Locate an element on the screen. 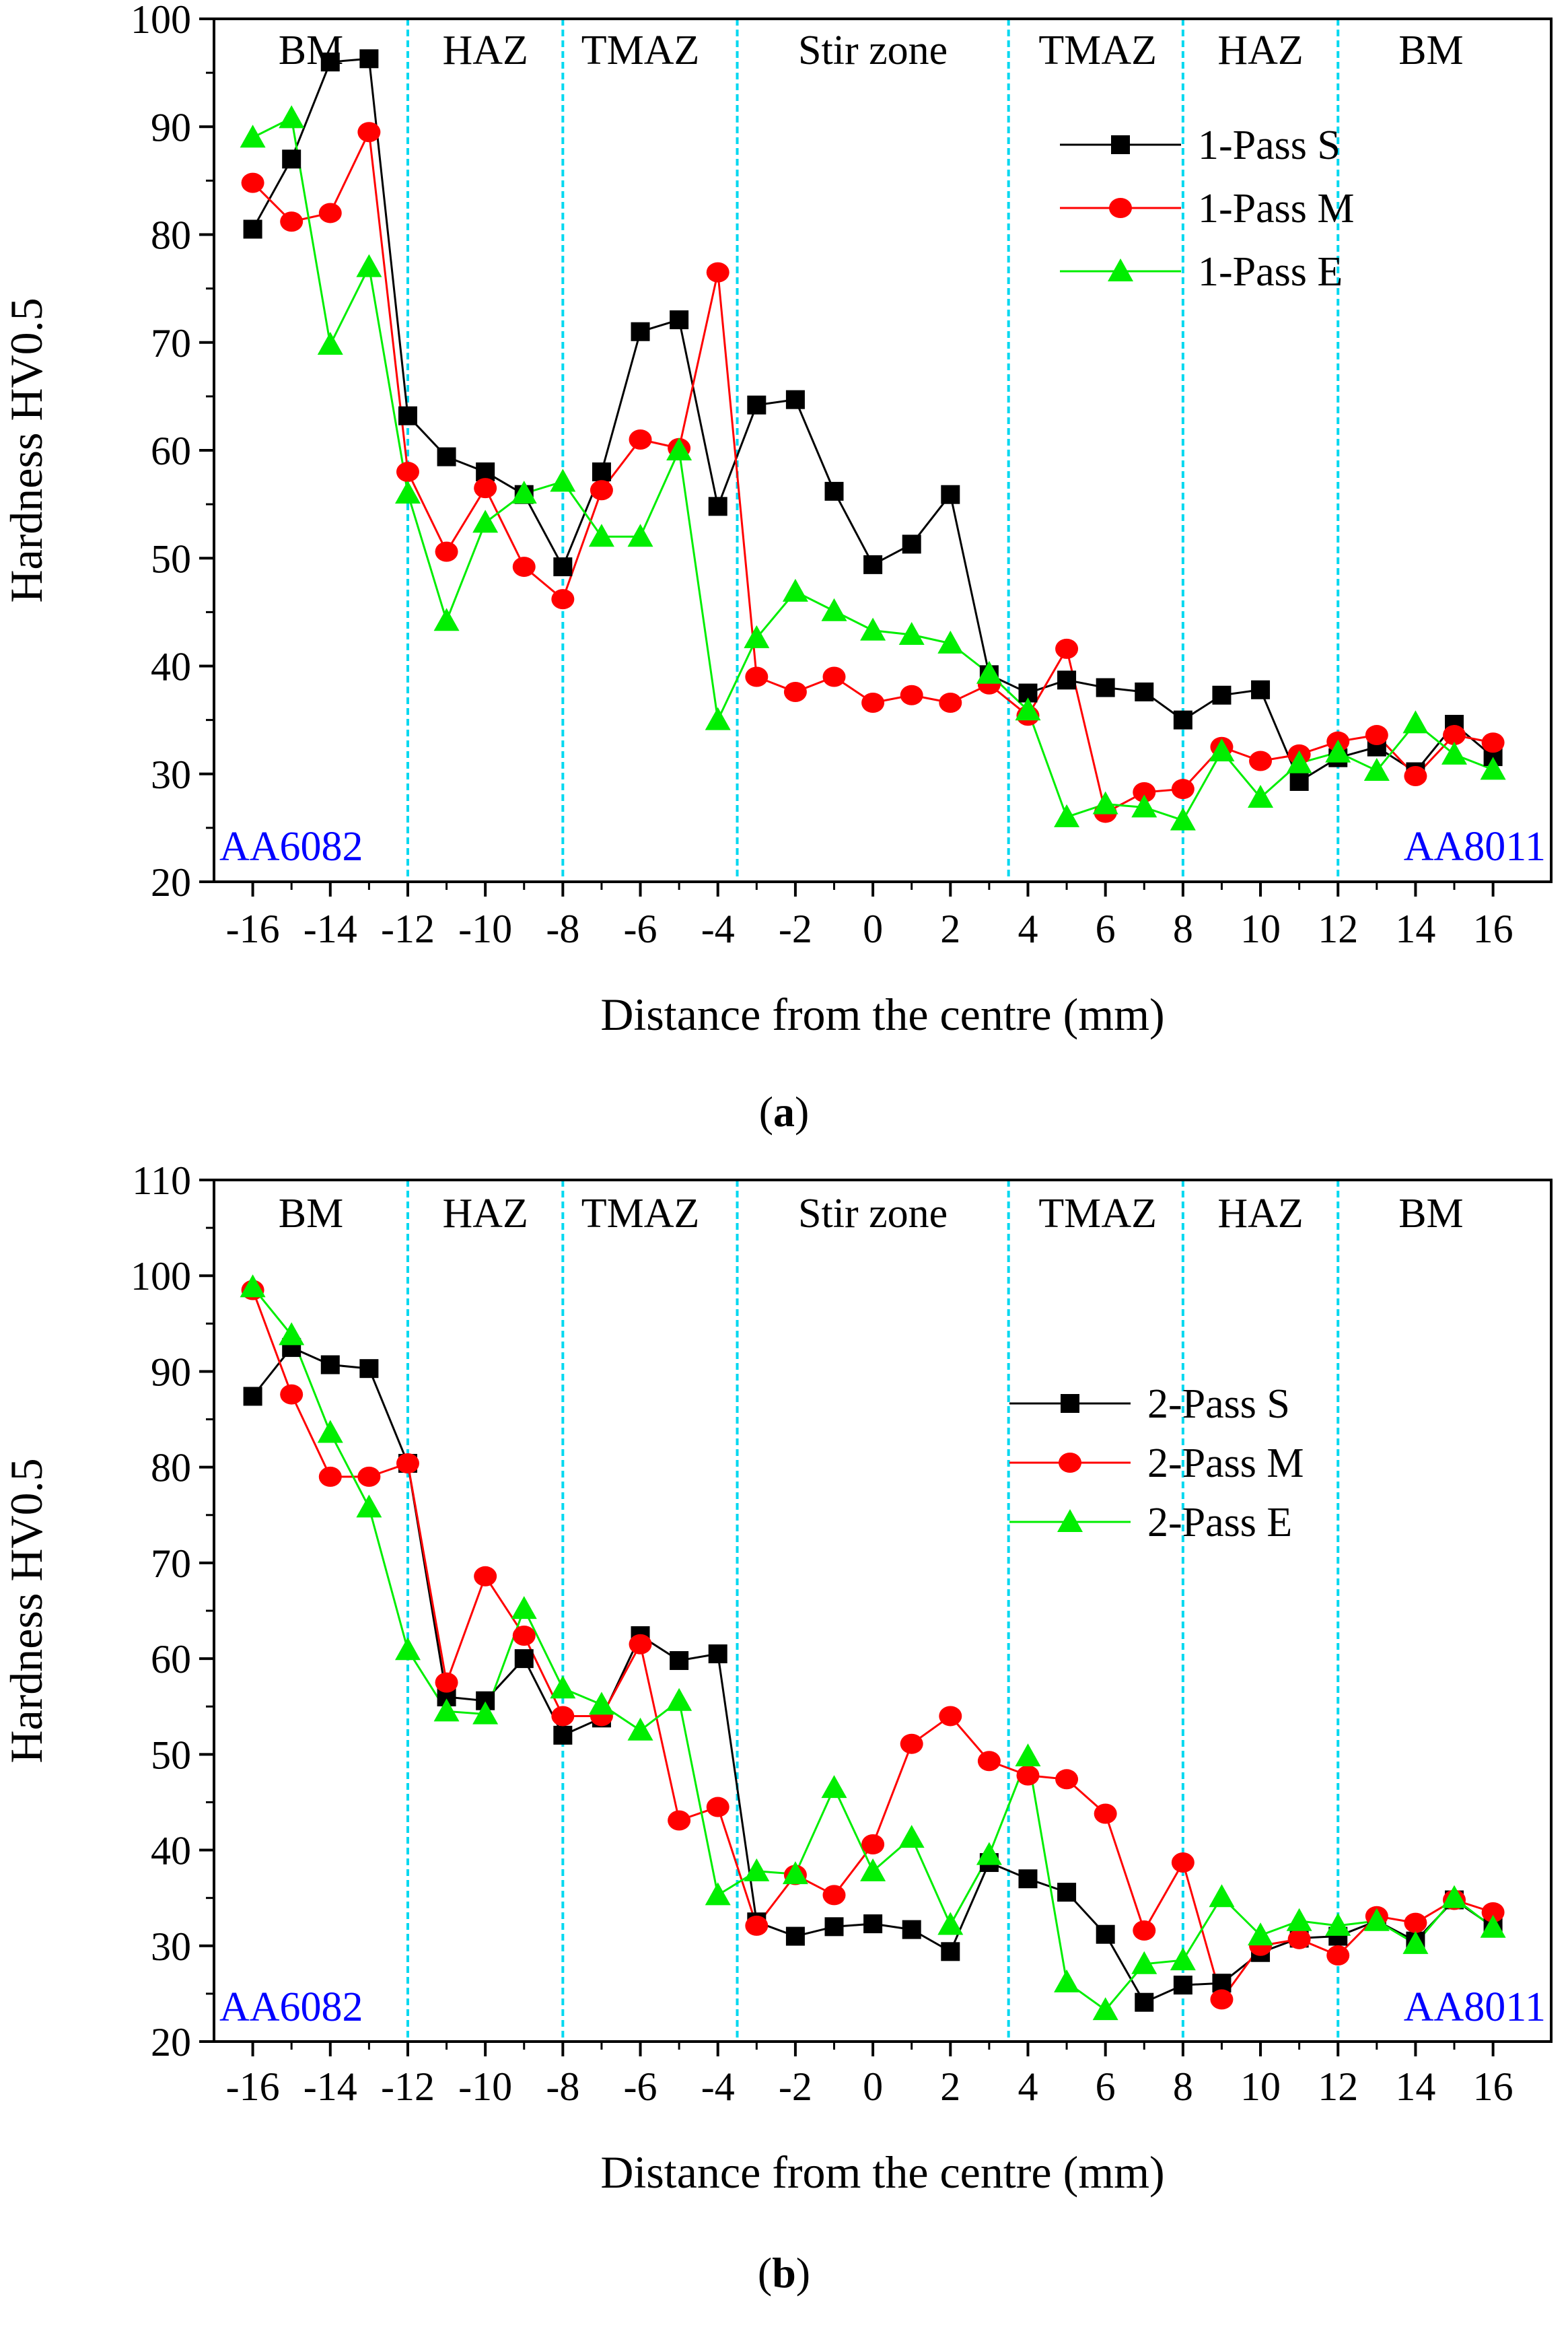 The image size is (1568, 2331). x-tick-label: 14 is located at coordinates (1415, 2086).